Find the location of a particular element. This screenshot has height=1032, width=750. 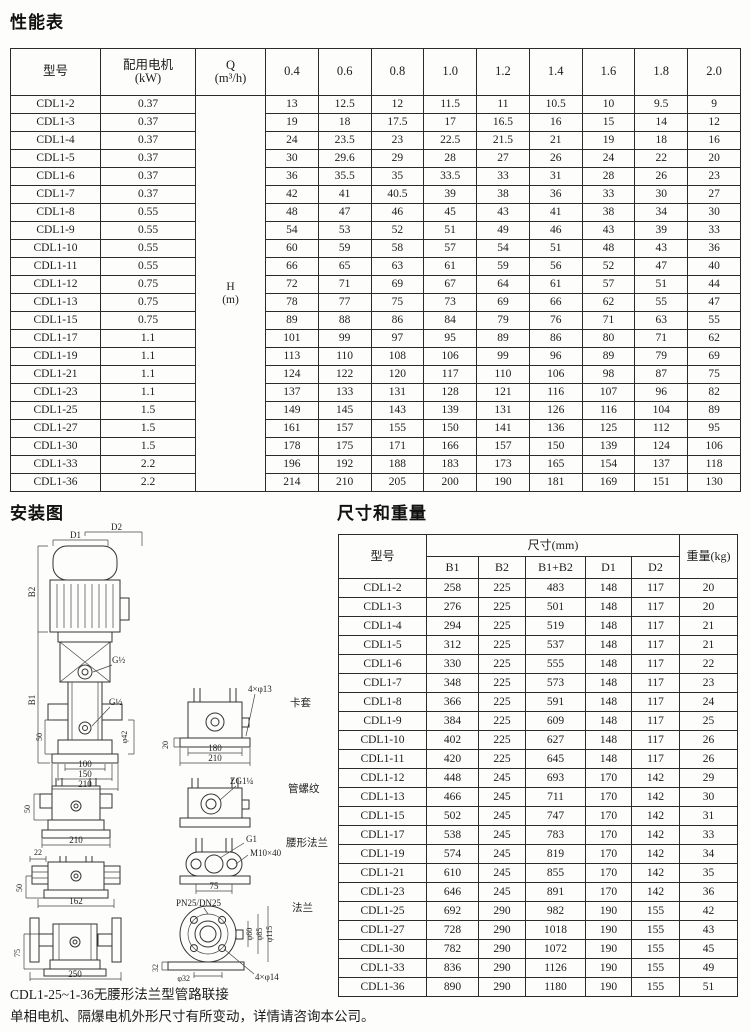

head-value-cell: 49 is located at coordinates (503, 230).